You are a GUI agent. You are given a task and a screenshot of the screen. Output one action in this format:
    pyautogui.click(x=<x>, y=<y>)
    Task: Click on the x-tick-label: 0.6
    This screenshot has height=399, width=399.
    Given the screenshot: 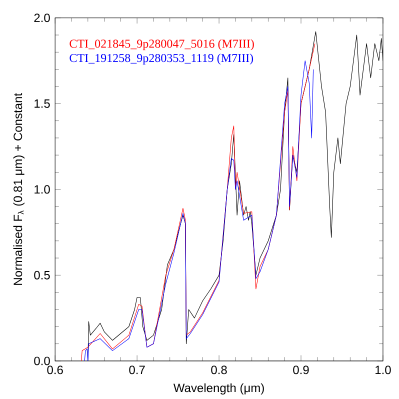 What is the action you would take?
    pyautogui.click(x=55, y=370)
    